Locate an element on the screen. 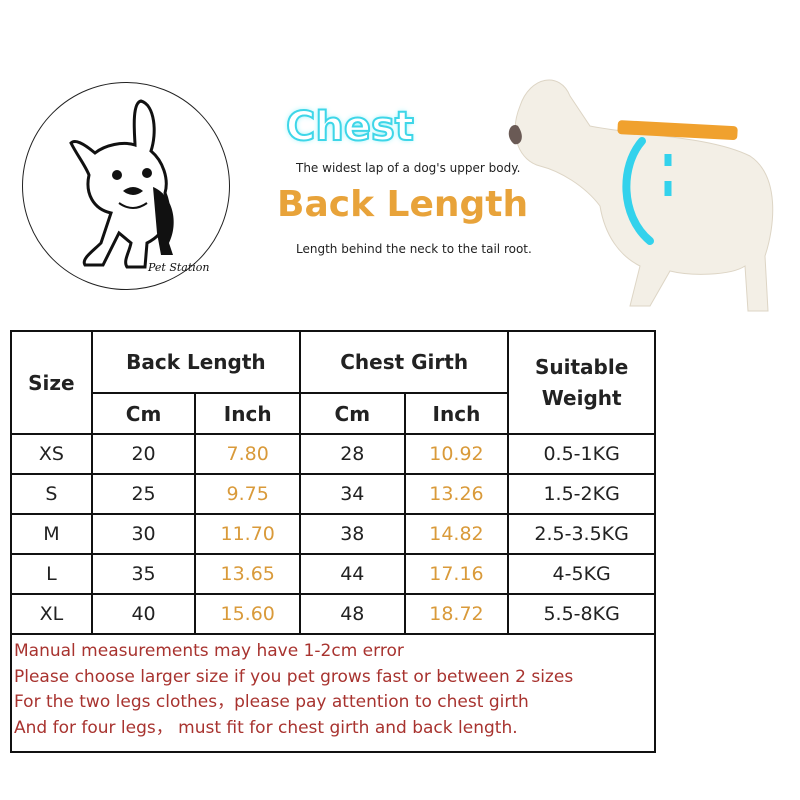 The width and height of the screenshot is (800, 800). cell-chest-in: 14.82 is located at coordinates (456, 534).